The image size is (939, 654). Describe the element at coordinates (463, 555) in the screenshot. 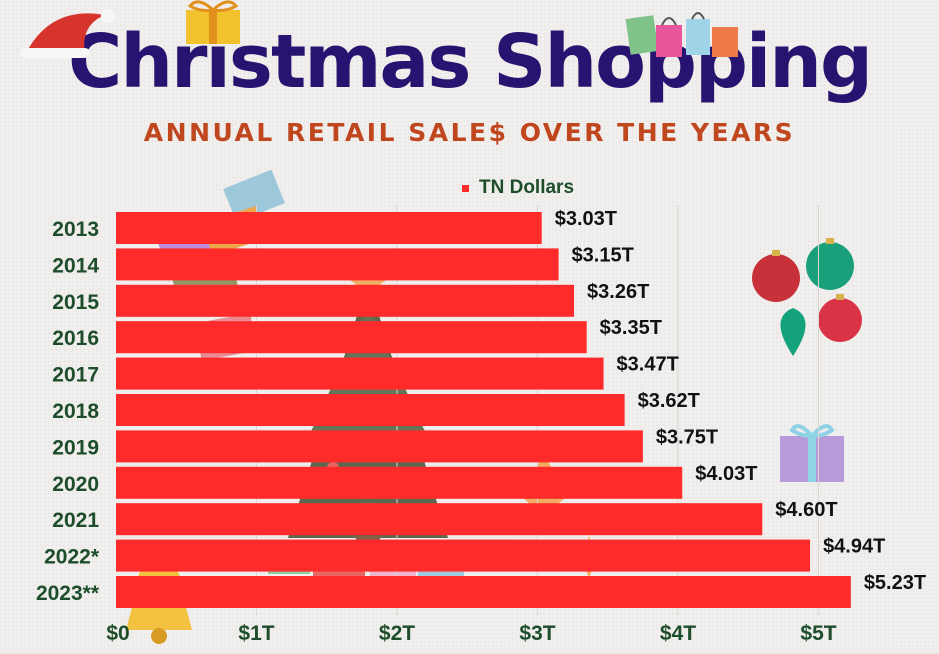

I see `bar-2022*` at that location.